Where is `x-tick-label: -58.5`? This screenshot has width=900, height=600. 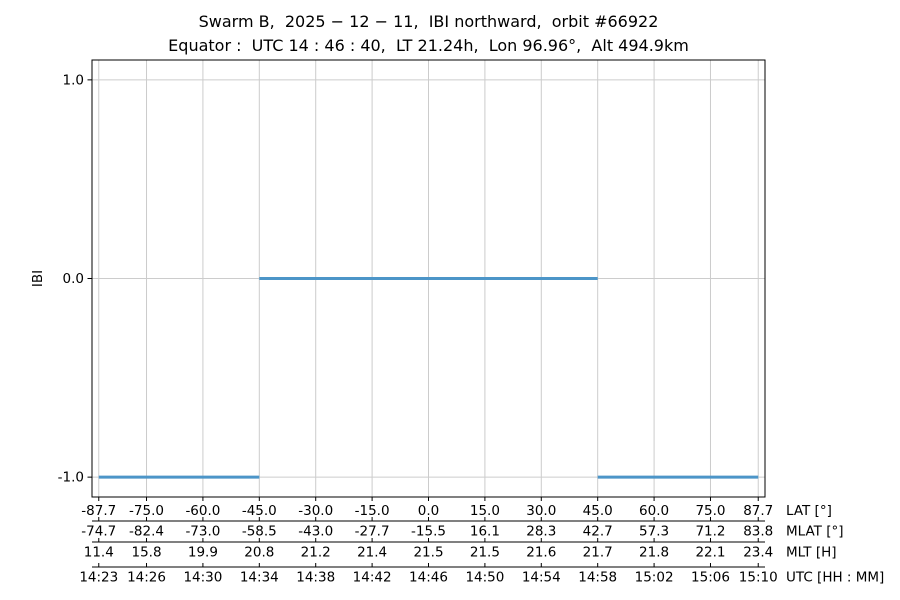 x-tick-label: -58.5 is located at coordinates (259, 532).